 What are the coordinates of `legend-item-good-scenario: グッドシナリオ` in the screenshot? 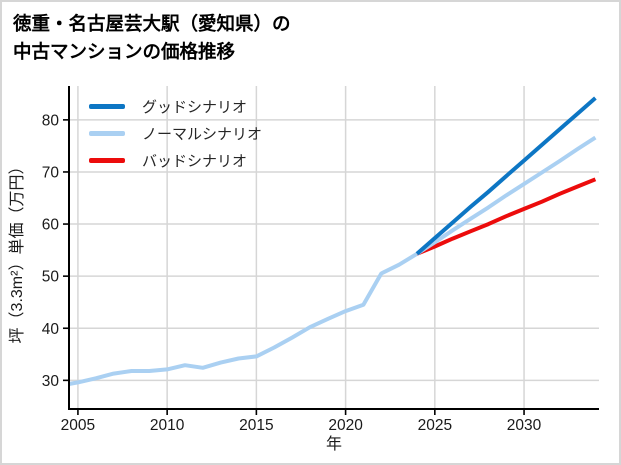 It's located at (175, 106).